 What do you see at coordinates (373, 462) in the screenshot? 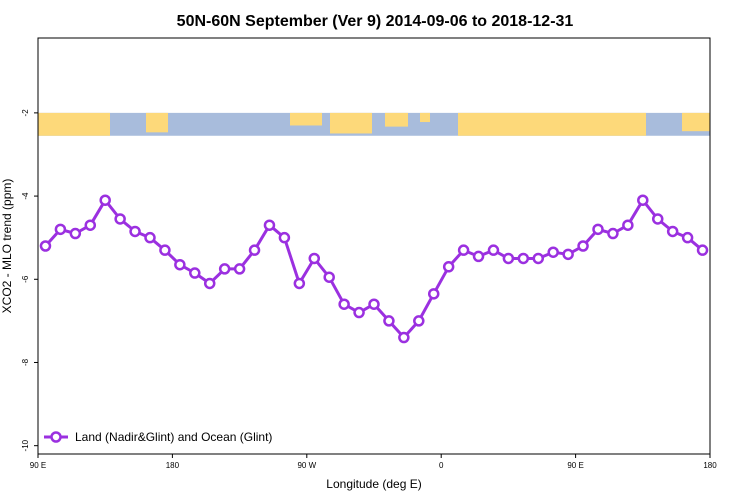
I see `x-axis: 90 E 180 90 W 0 90 E 180` at bounding box center [373, 462].